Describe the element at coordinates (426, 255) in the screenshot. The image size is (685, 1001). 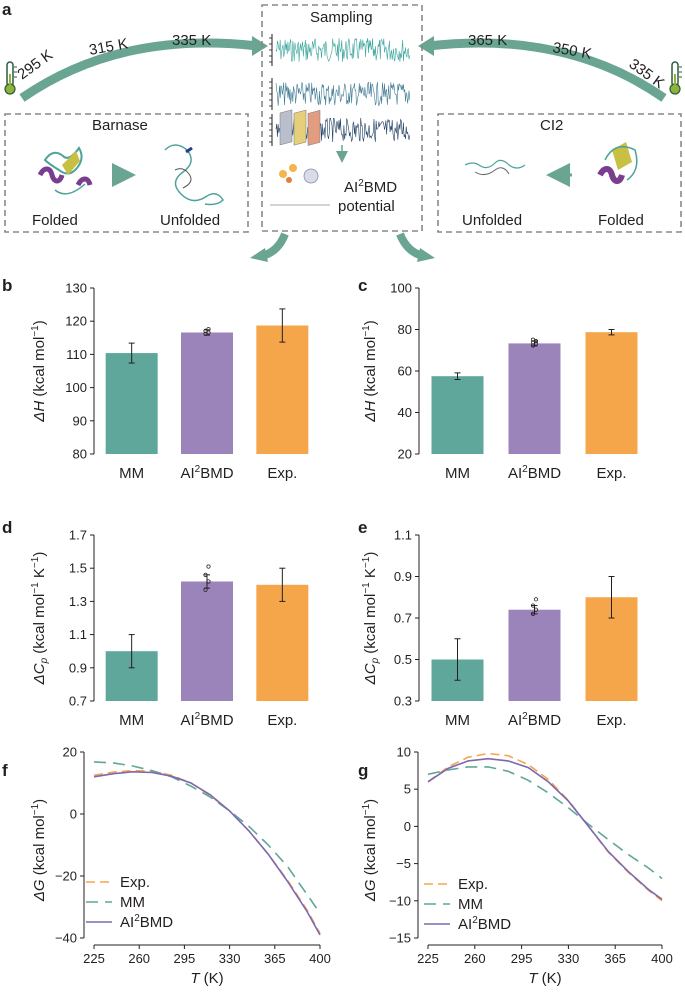
I see `split-arrowhead-right` at that location.